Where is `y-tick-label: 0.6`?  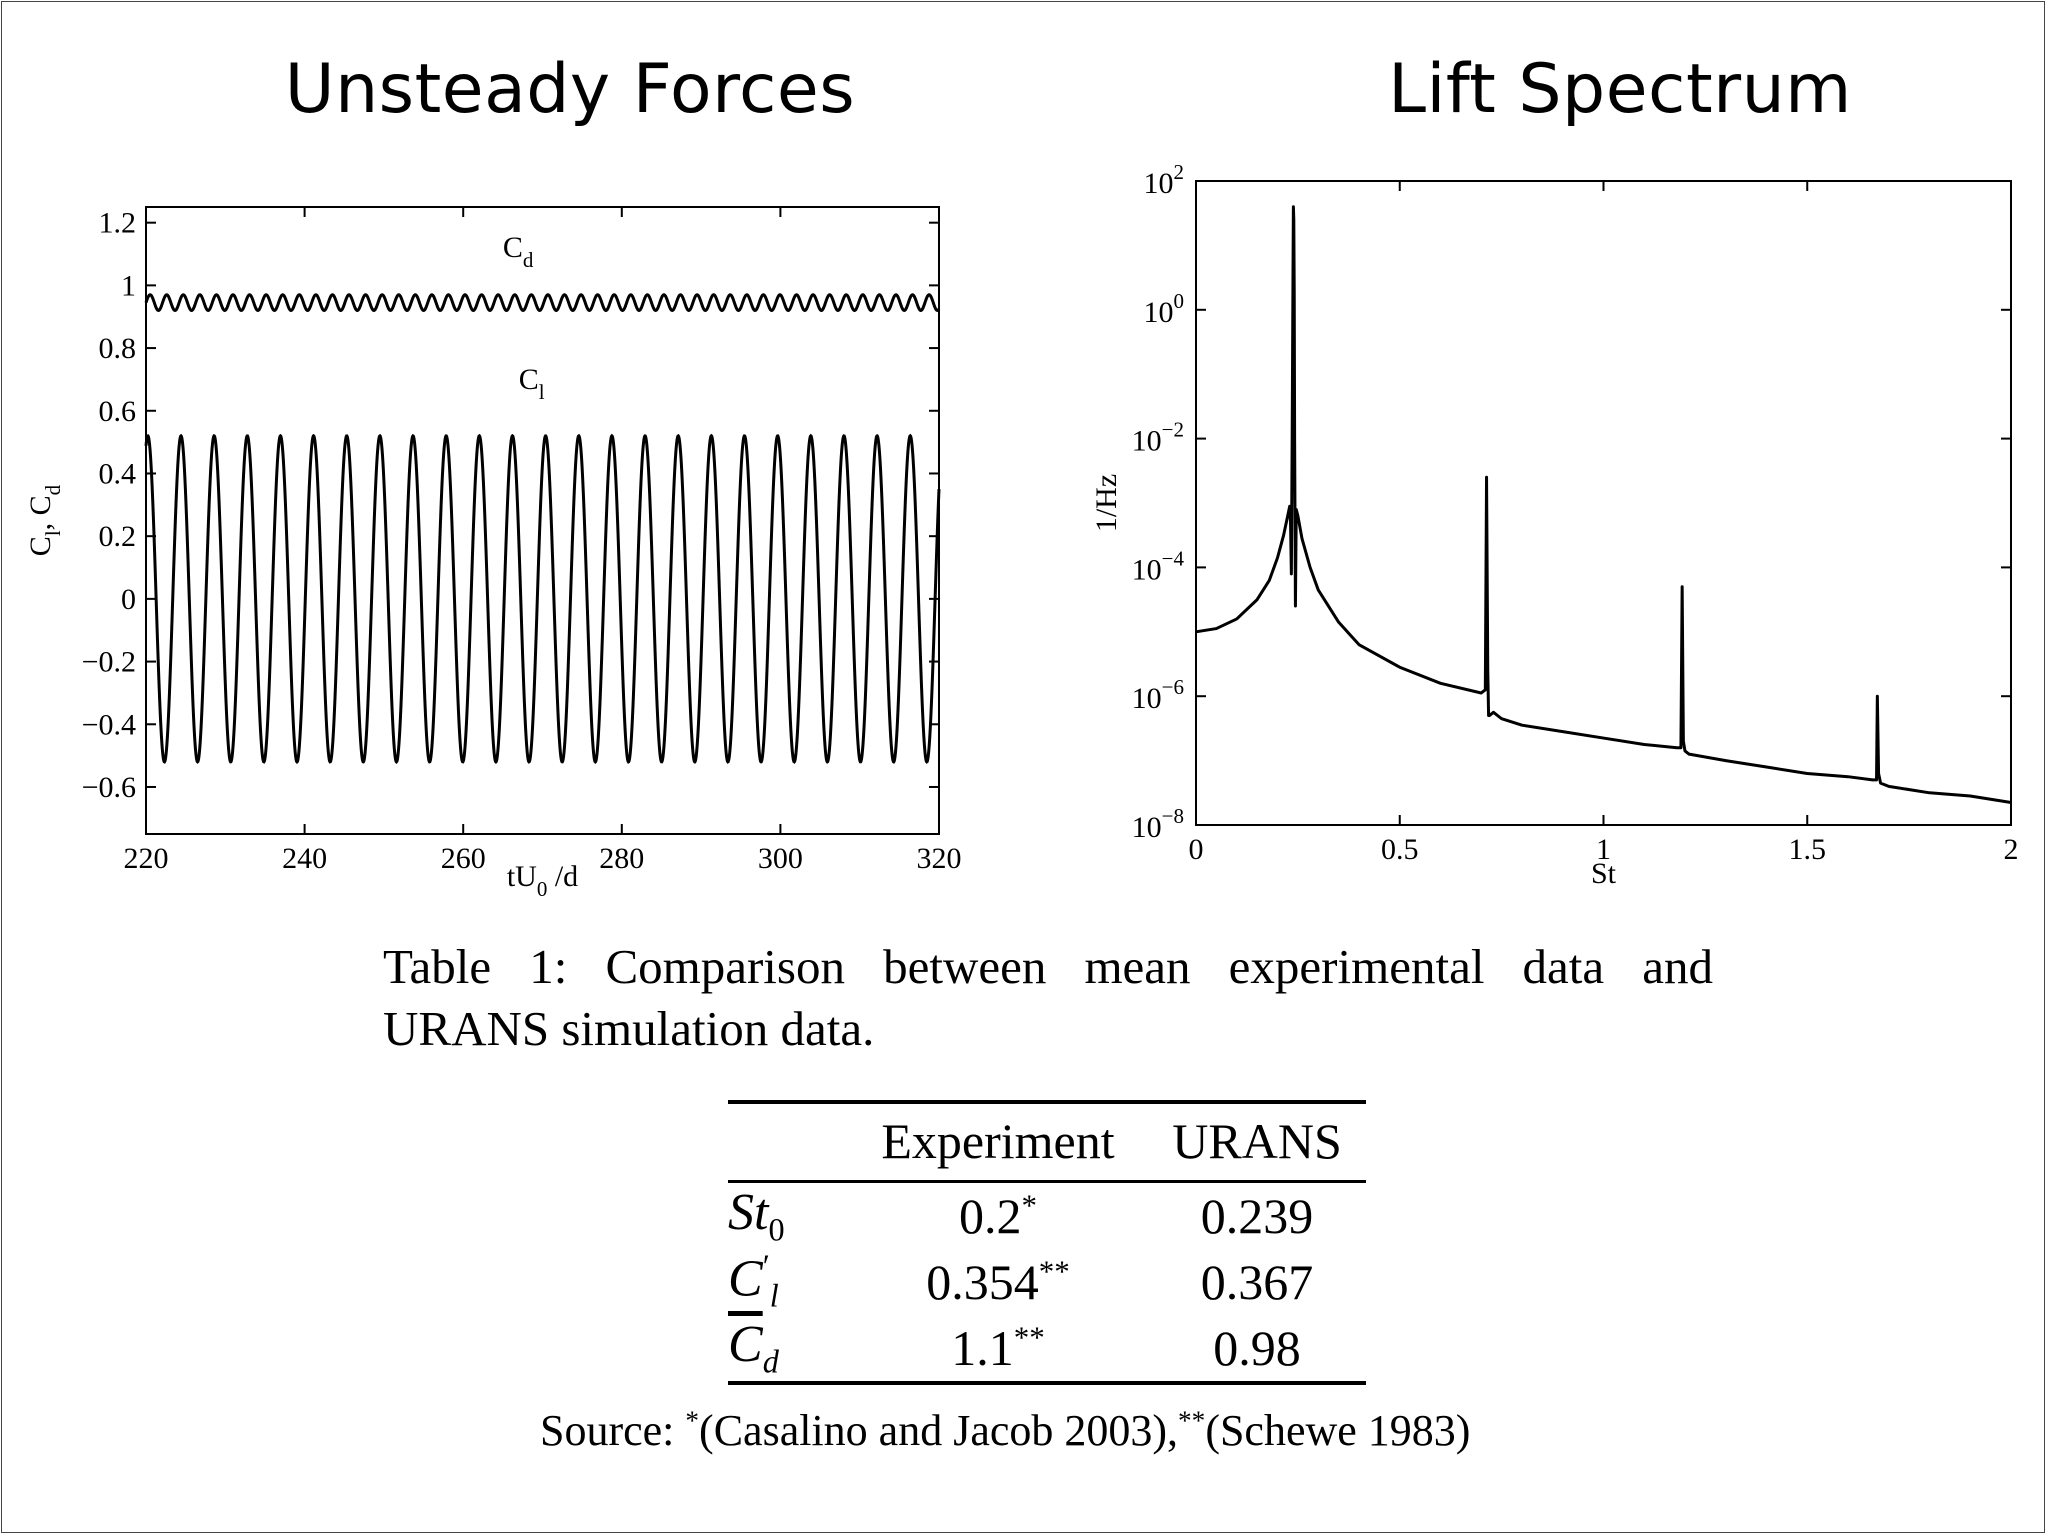 y-tick-label: 0.6 is located at coordinates (118, 411).